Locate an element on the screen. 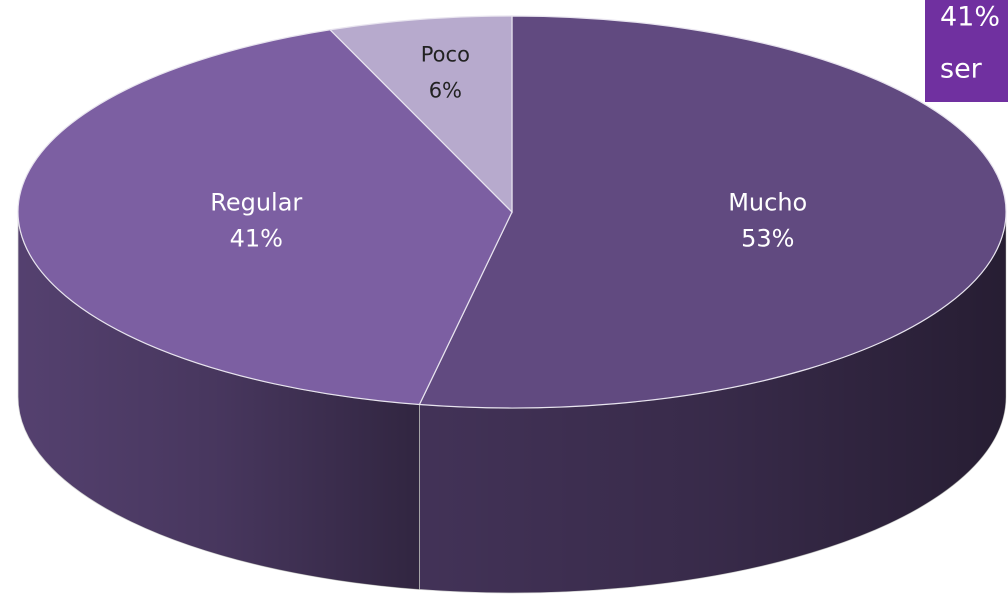 The height and width of the screenshot is (605, 1008). slice is located at coordinates (420, 114).